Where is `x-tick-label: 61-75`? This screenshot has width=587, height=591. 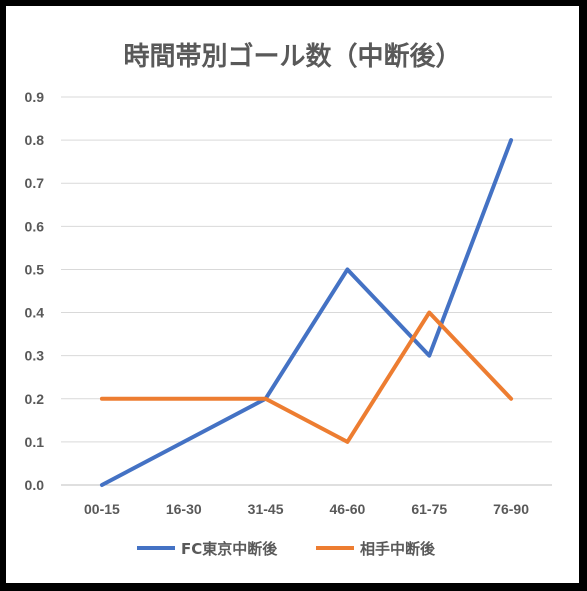
x-tick-label: 61-75 is located at coordinates (429, 509).